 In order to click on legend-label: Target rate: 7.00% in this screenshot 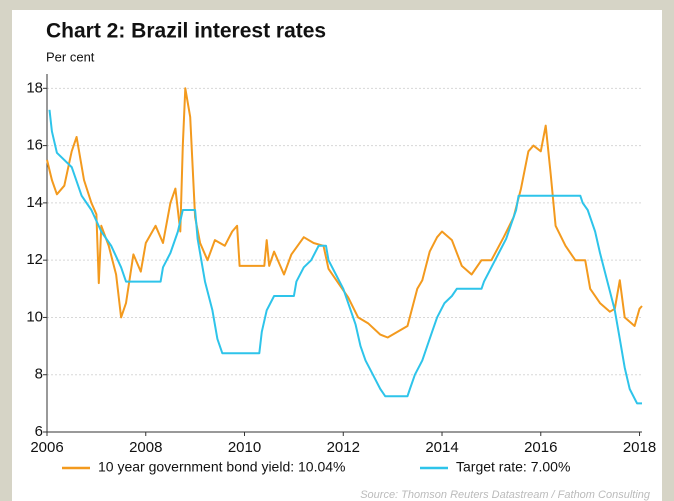, I will do `click(513, 467)`.